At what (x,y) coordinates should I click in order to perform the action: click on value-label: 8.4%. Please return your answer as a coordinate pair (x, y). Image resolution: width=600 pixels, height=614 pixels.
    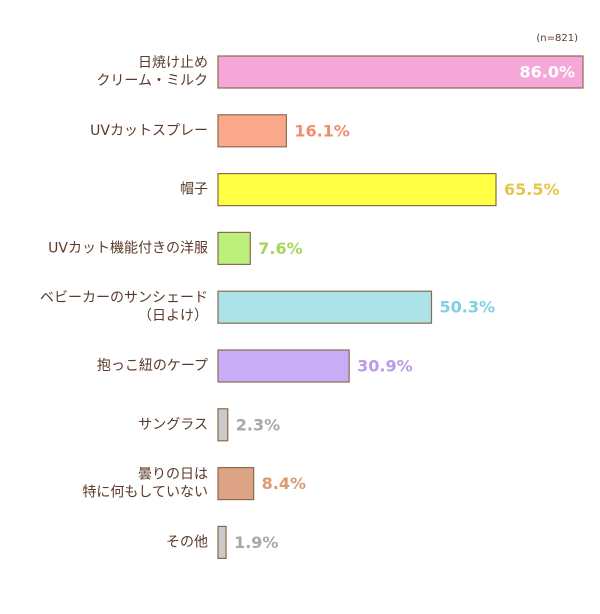
    Looking at the image, I should click on (284, 483).